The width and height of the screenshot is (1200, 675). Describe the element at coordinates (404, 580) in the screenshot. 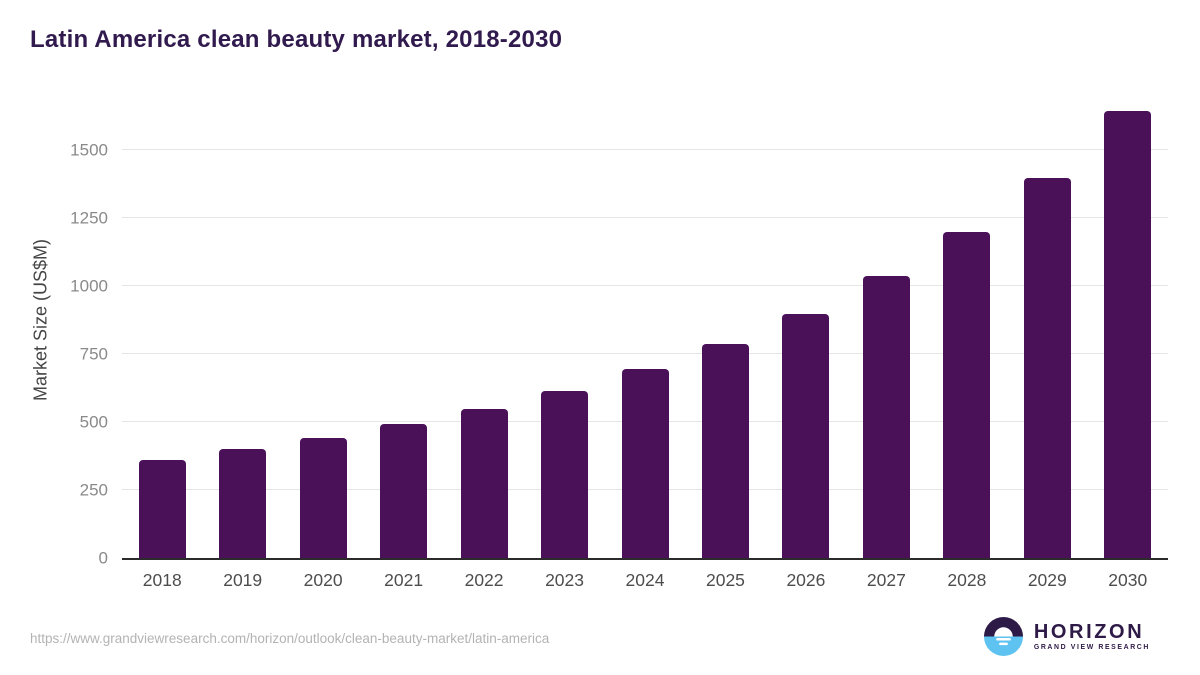

I see `x-tick-label-2021: 2021` at that location.